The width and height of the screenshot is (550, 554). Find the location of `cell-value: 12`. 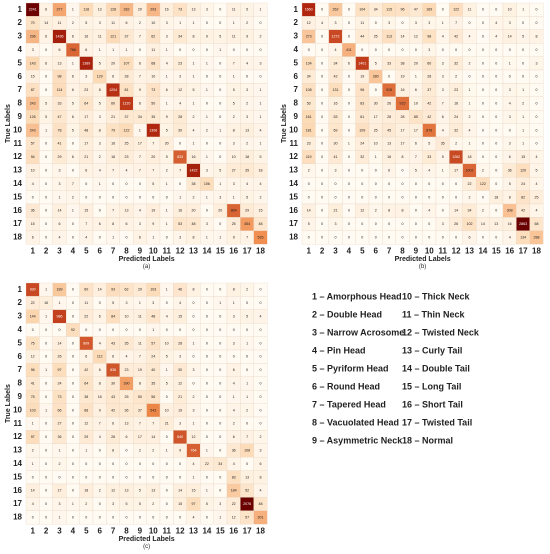

cell-value: 12 is located at coordinates (33, 357).